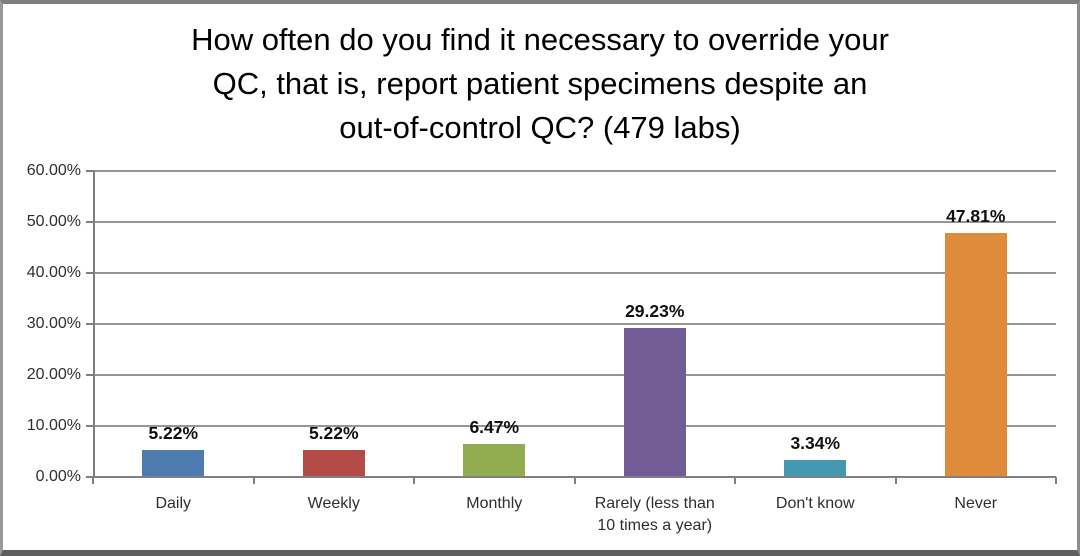 This screenshot has width=1080, height=556. What do you see at coordinates (654, 503) in the screenshot?
I see `x-category-label-line: Rarely (less than` at bounding box center [654, 503].